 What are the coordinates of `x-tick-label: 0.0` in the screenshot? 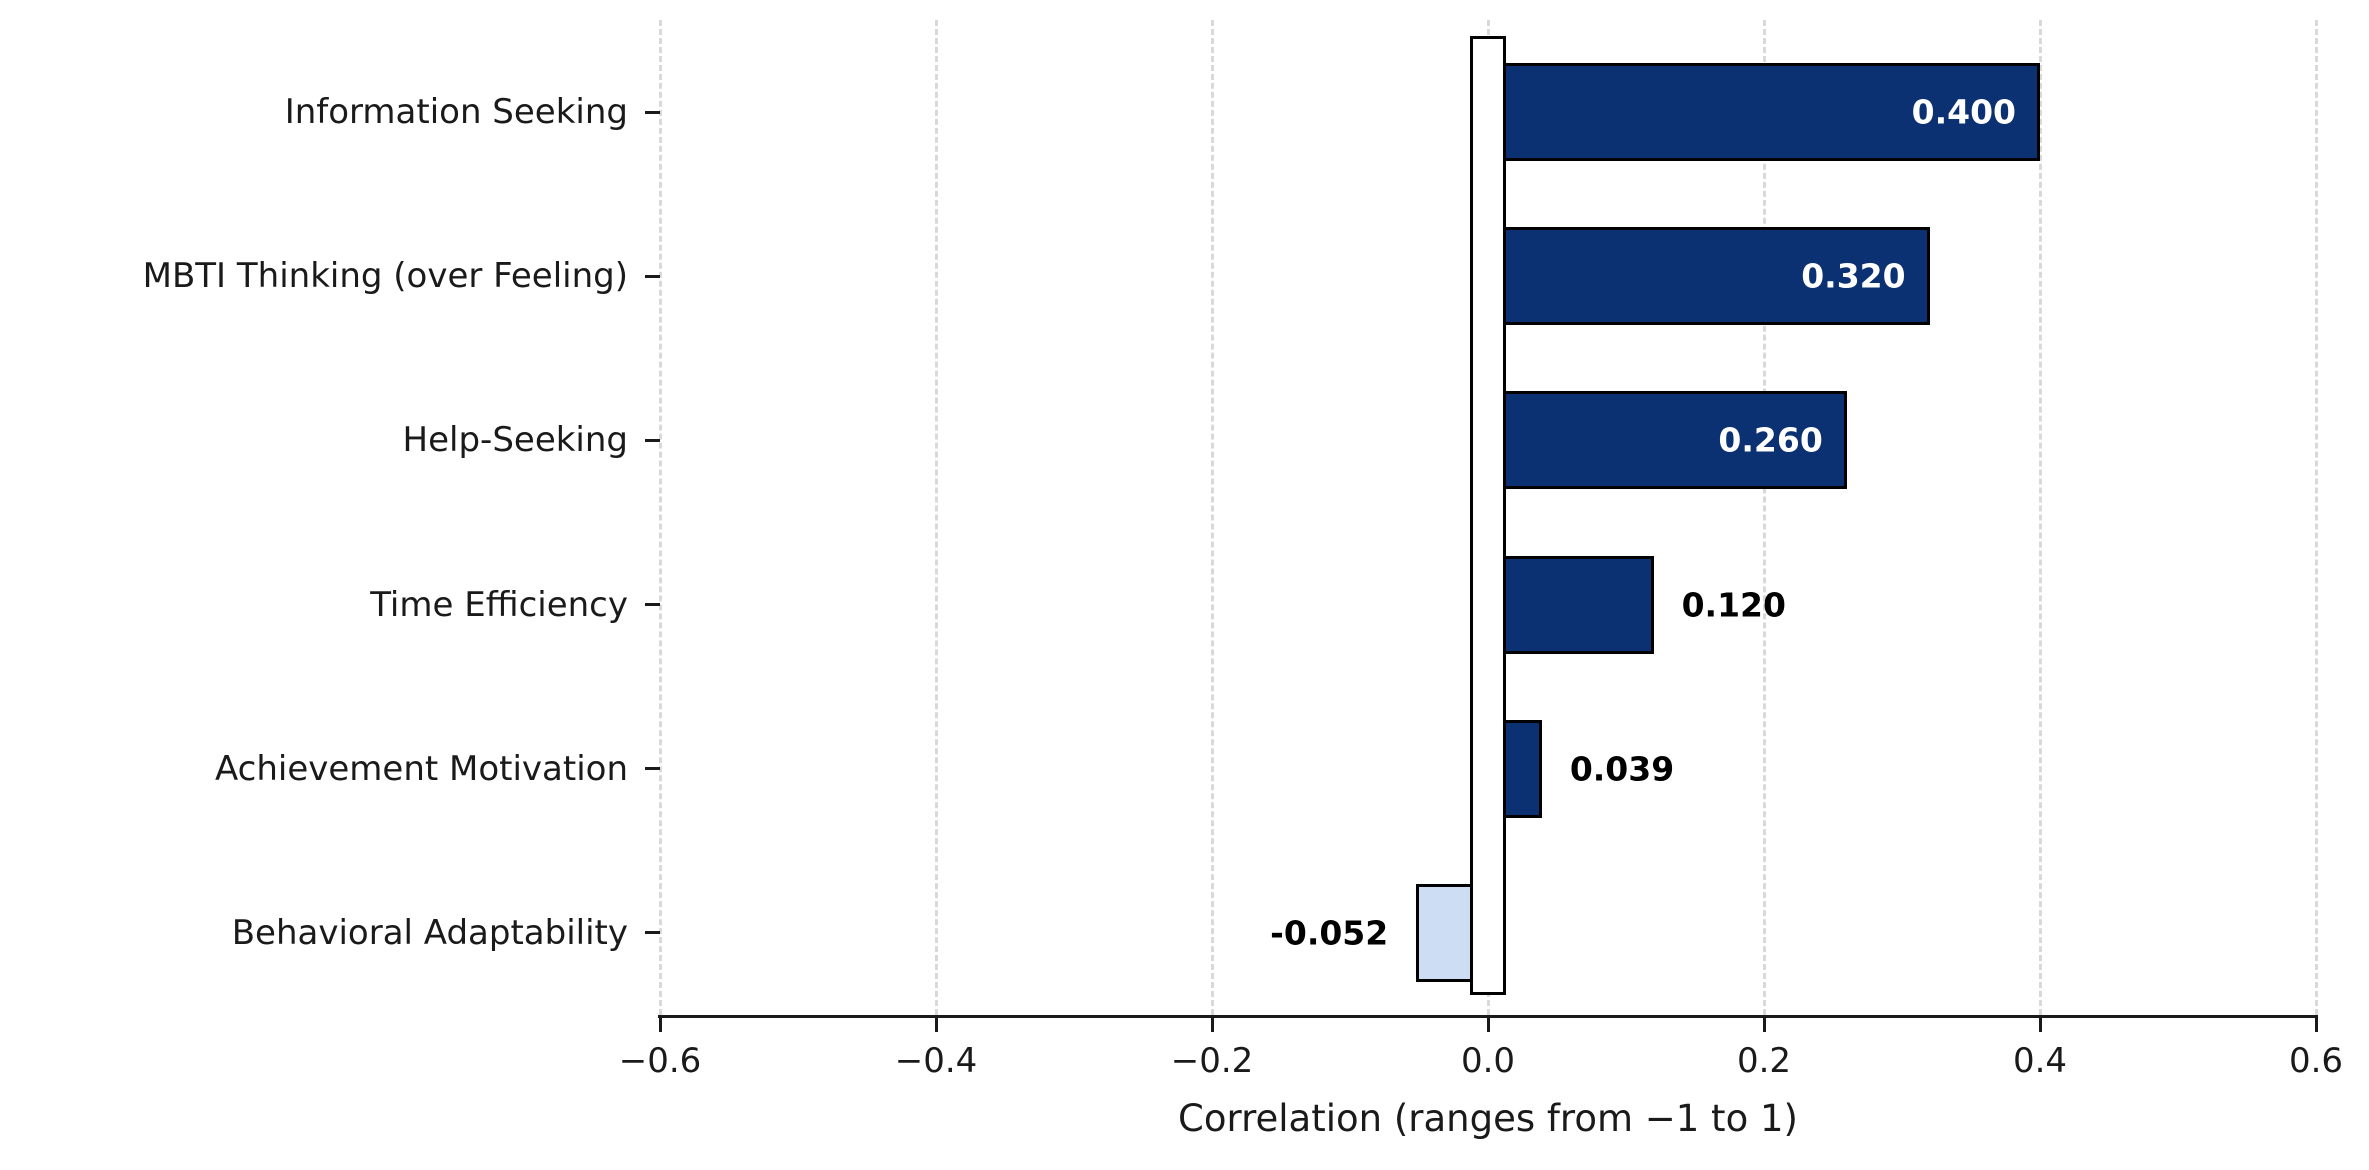 It's located at (1488, 1061).